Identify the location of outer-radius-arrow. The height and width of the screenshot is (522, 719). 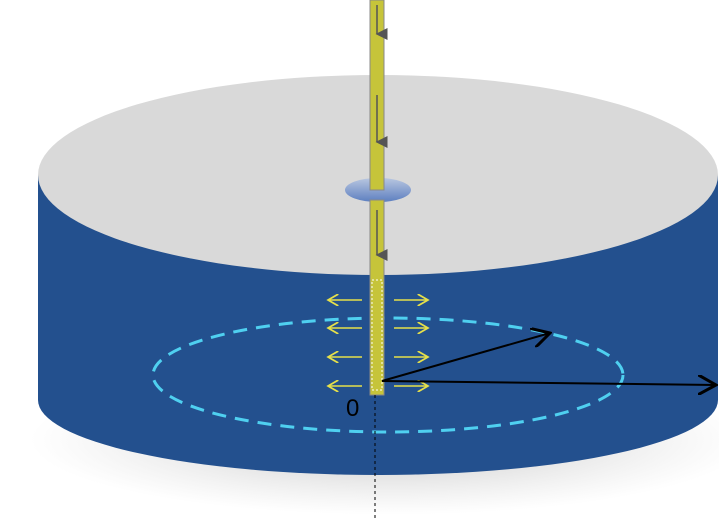
(548, 383).